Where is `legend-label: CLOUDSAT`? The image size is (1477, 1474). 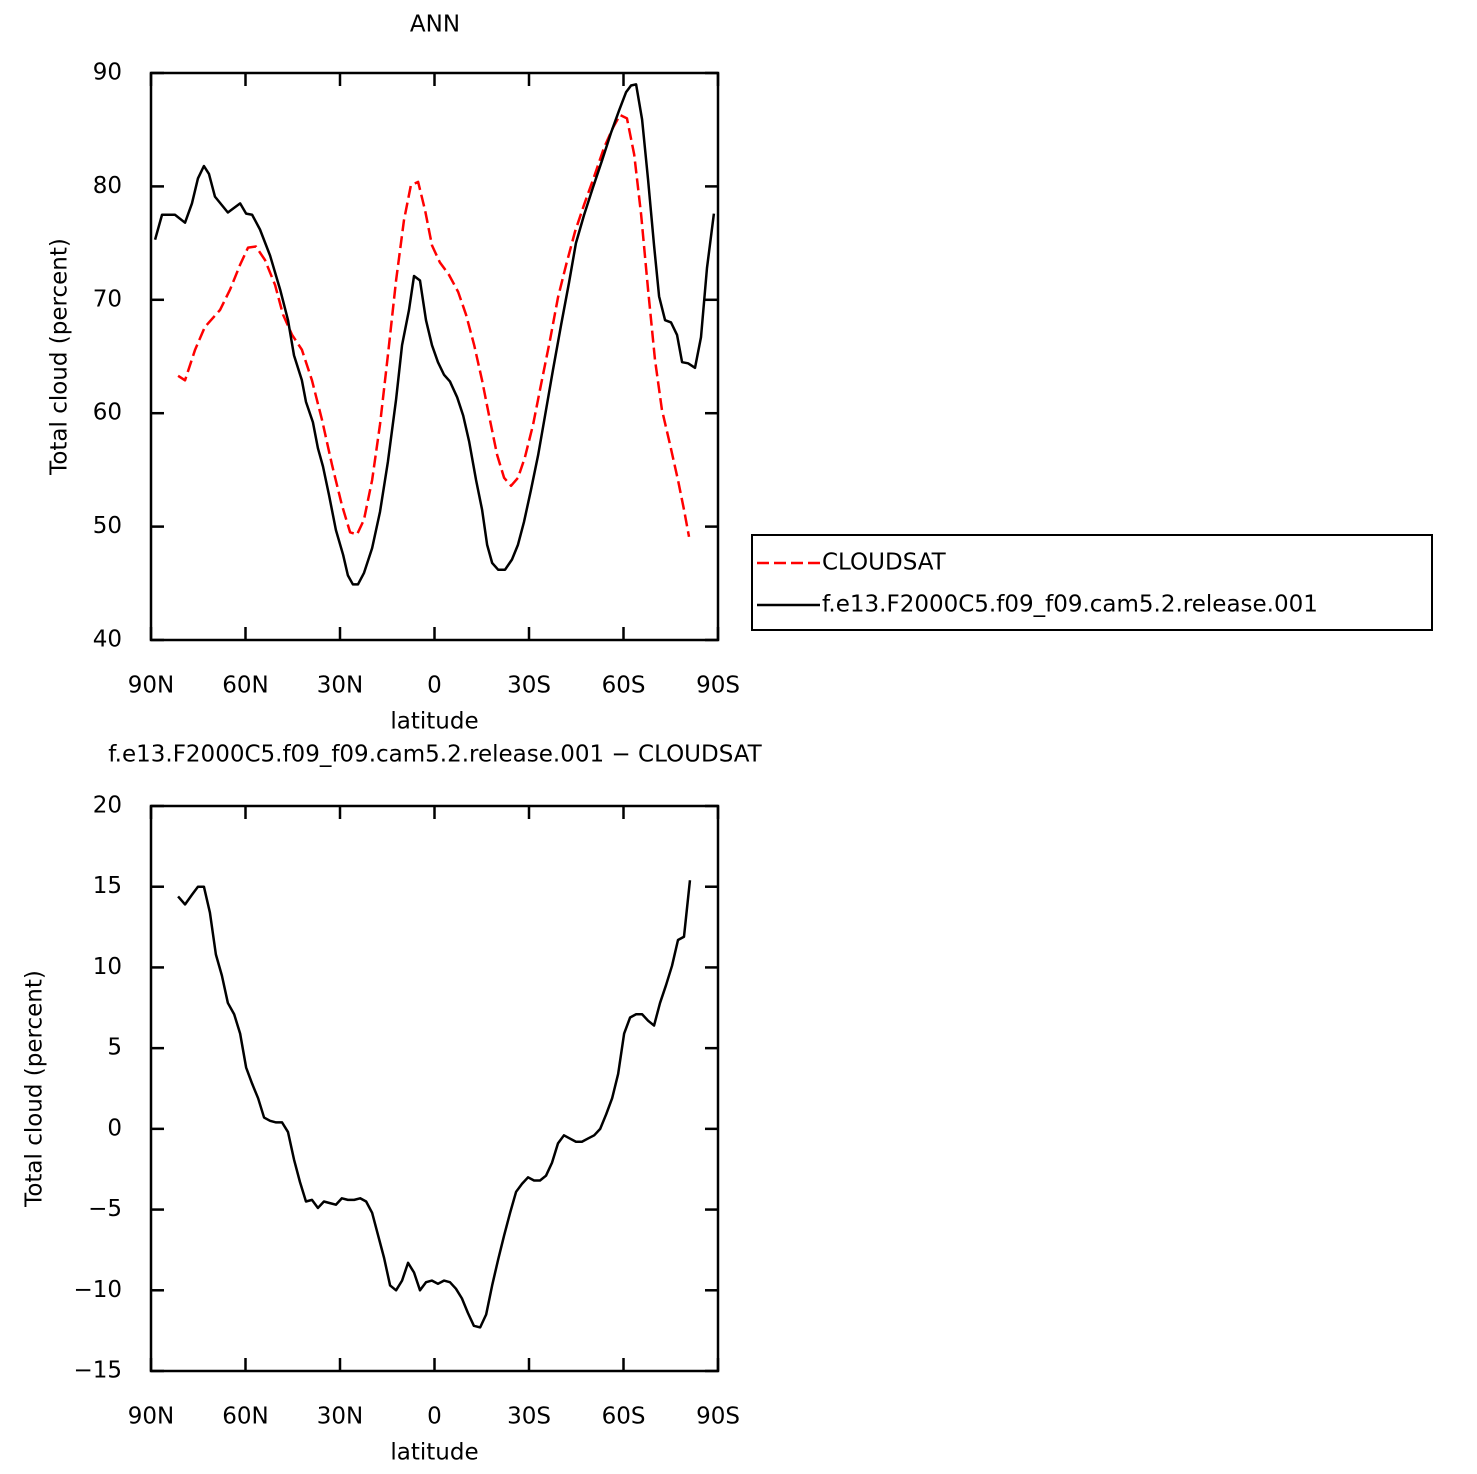 legend-label: CLOUDSAT is located at coordinates (884, 563).